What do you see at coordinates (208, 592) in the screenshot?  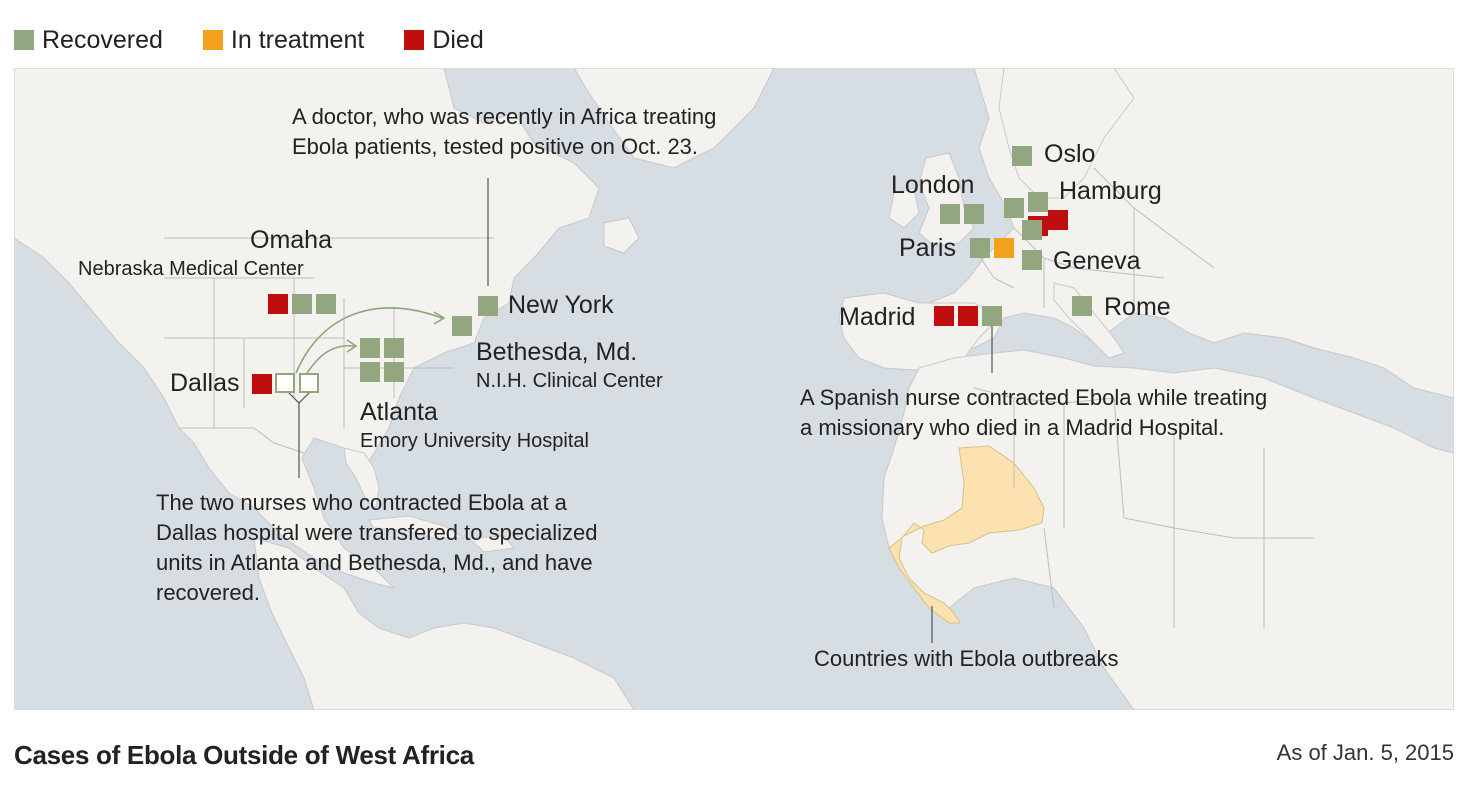 I see `note-nurses-line-4: recovered.` at bounding box center [208, 592].